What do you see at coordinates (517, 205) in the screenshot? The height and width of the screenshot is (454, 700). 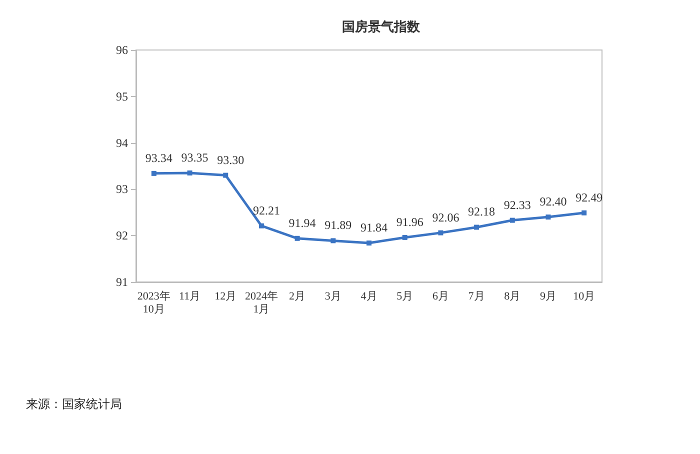 I see `data-label: 92.33` at bounding box center [517, 205].